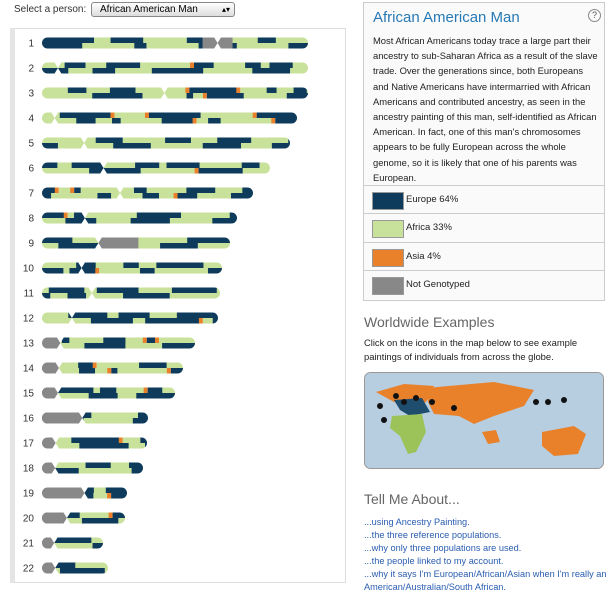 Image resolution: width=610 pixels, height=595 pixels. What do you see at coordinates (29, 569) in the screenshot?
I see `chromosome-label: 22` at bounding box center [29, 569].